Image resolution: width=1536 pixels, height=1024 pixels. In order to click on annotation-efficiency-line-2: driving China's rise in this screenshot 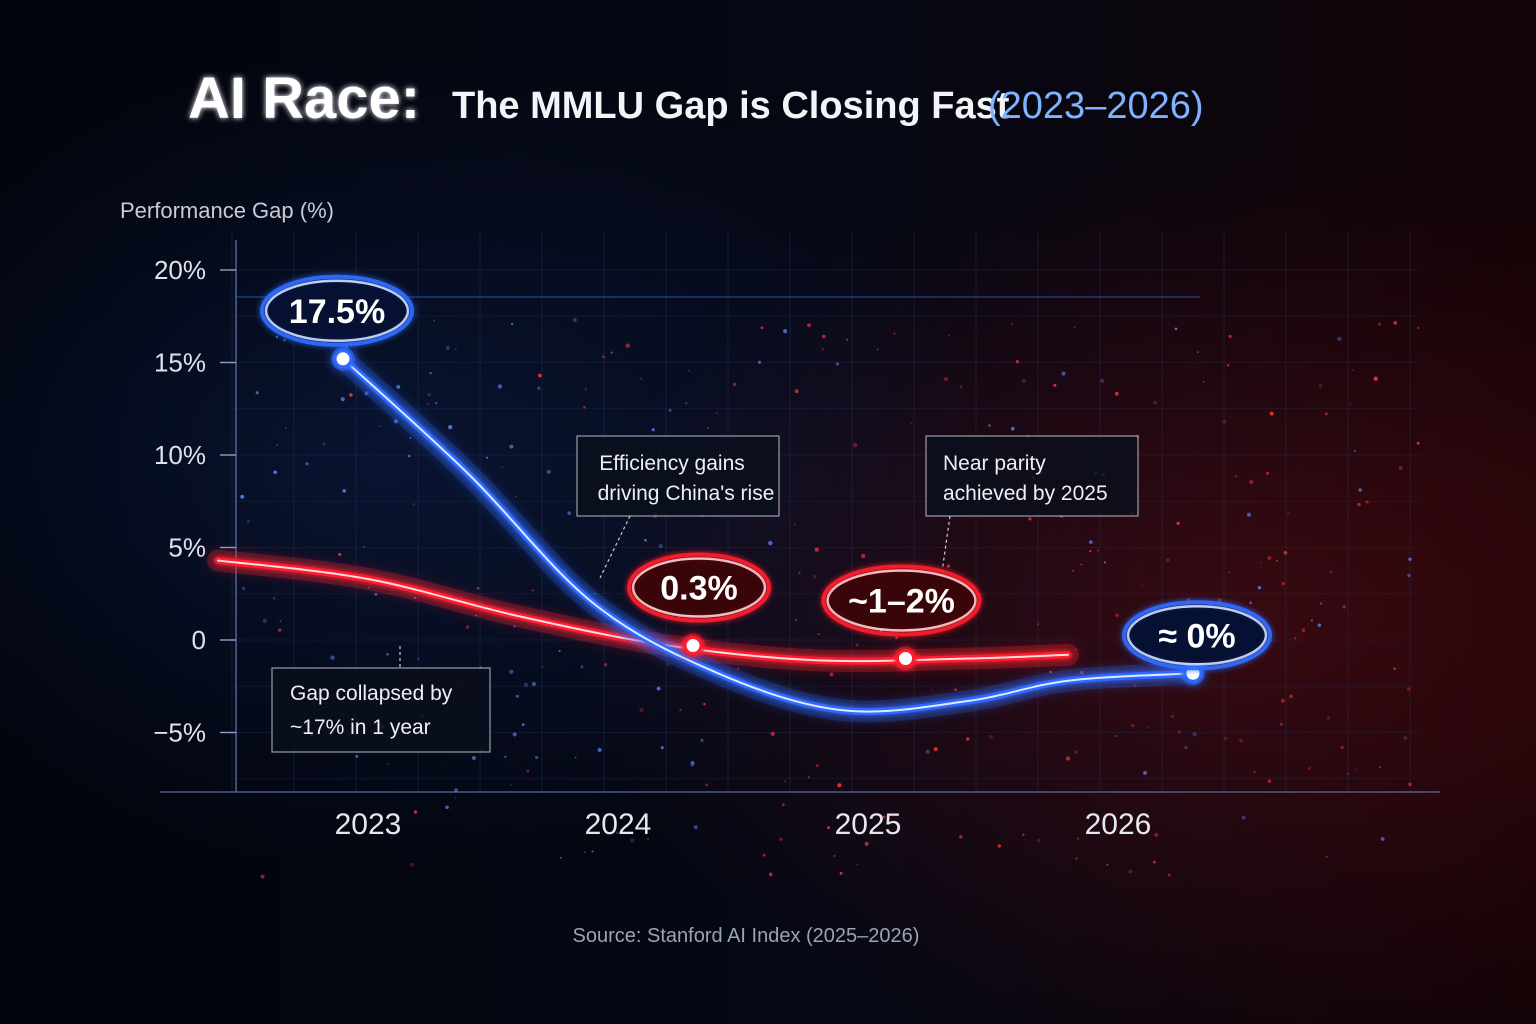, I will do `click(686, 493)`.